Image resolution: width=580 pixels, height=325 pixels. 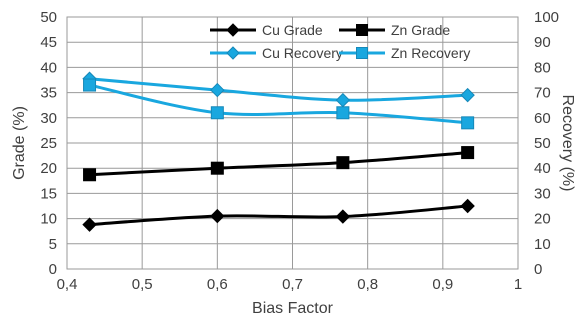 I want to click on series-line-zn-recovery, so click(x=278, y=104).